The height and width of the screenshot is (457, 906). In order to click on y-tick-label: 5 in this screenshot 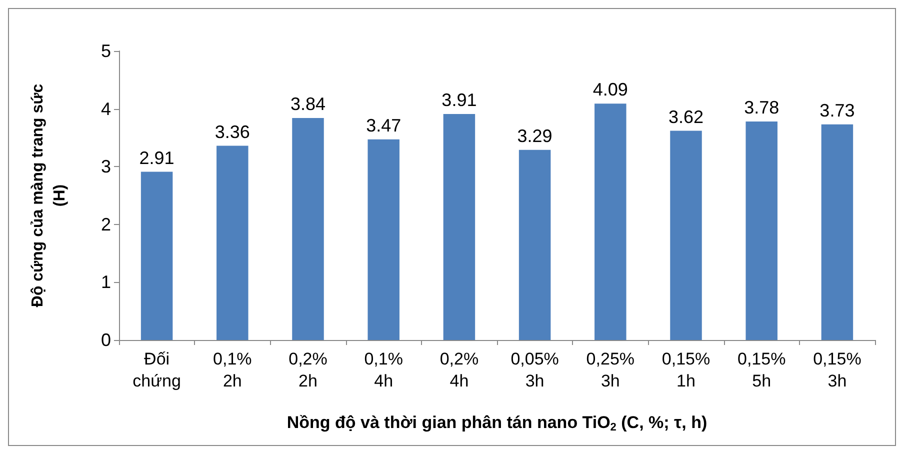, I will do `click(105, 51)`.